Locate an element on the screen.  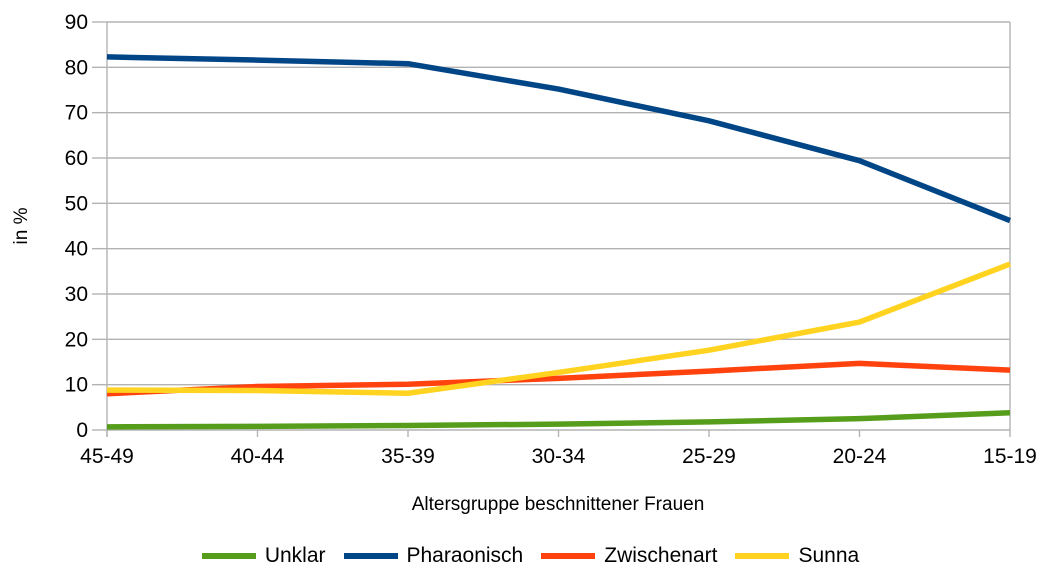
y-tick-label-0: 0 is located at coordinates (82, 430).